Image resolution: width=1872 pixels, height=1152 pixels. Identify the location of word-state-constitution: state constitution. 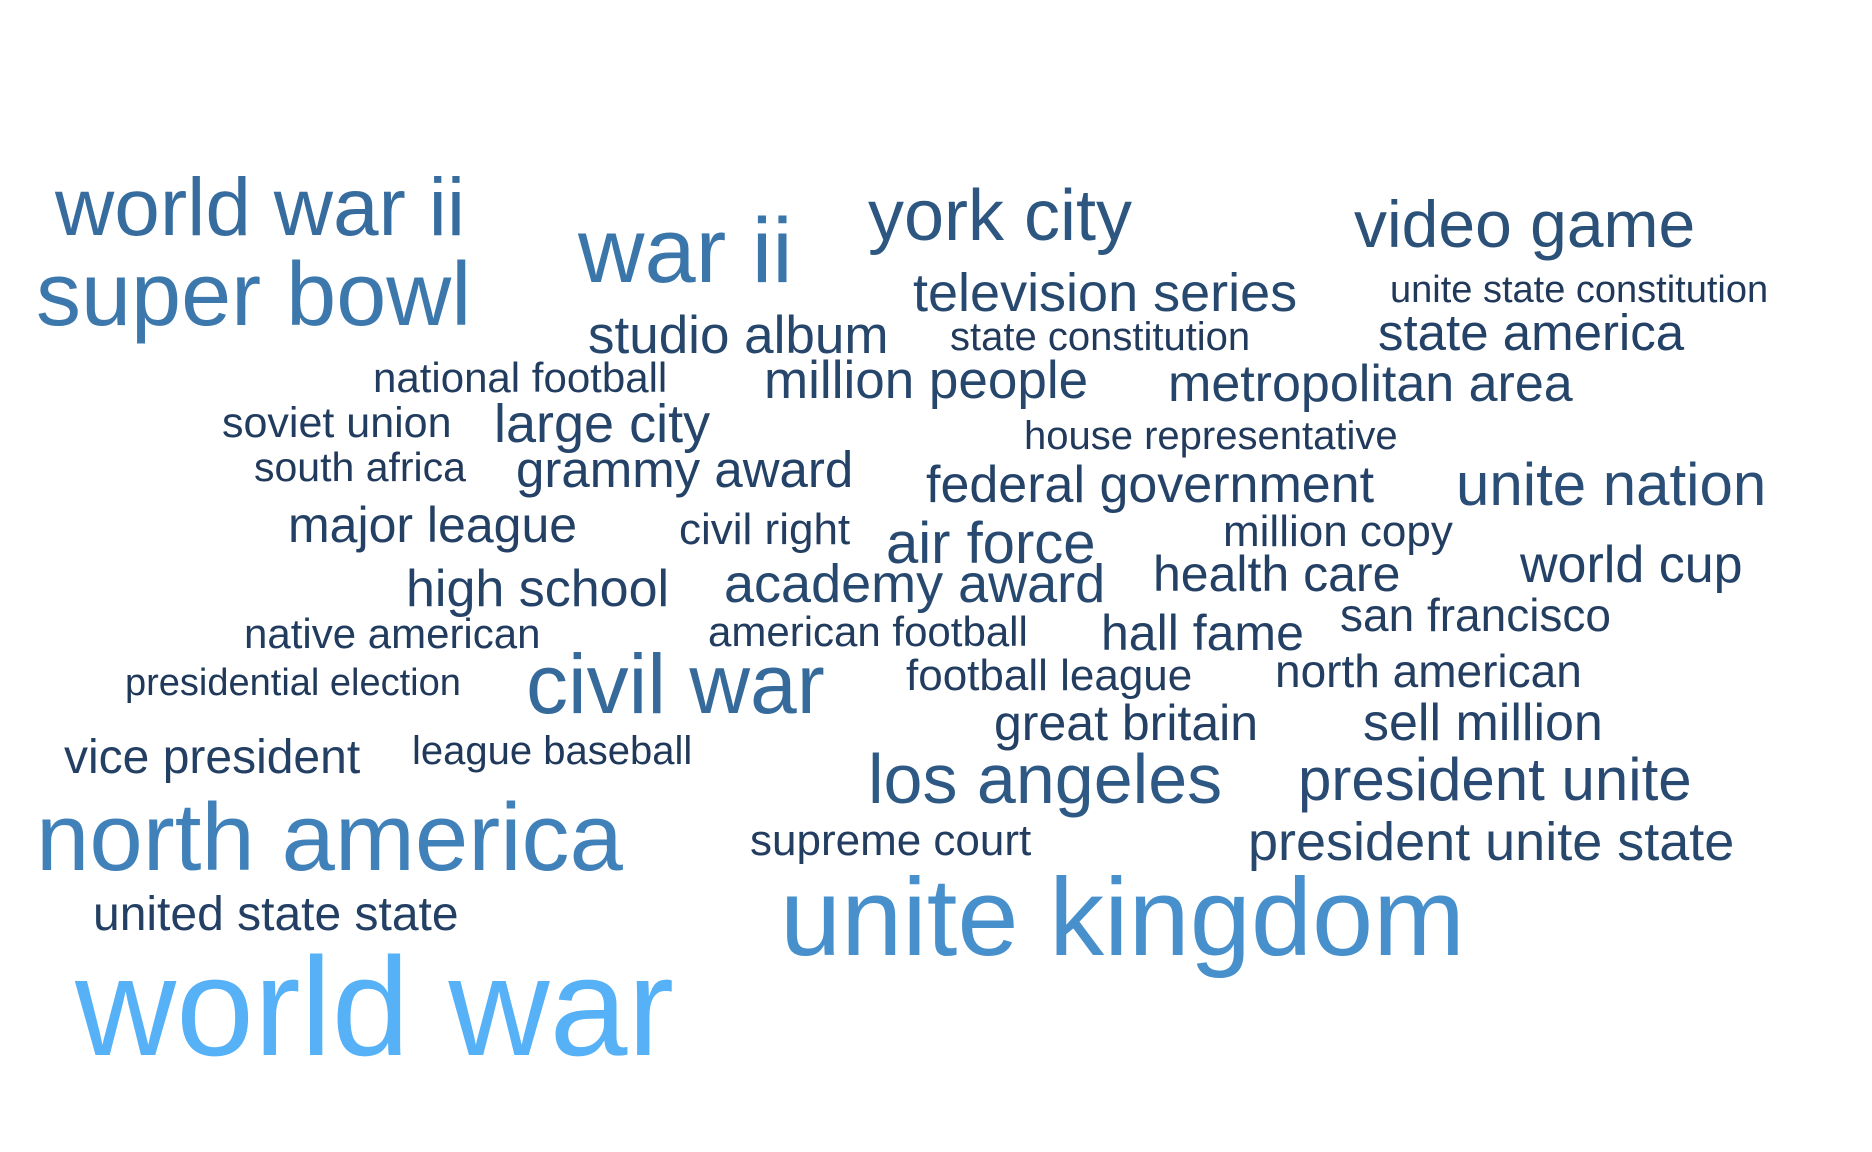
(1100, 337).